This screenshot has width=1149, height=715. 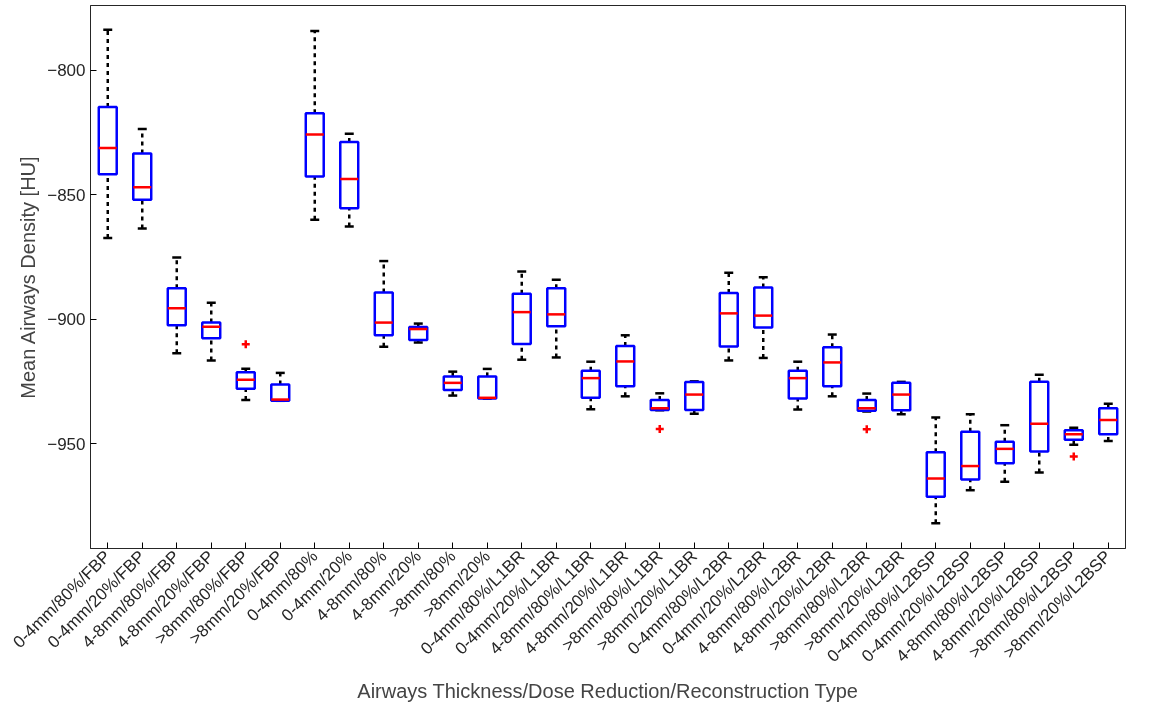 What do you see at coordinates (66, 444) in the screenshot?
I see `y-tick-label: −950` at bounding box center [66, 444].